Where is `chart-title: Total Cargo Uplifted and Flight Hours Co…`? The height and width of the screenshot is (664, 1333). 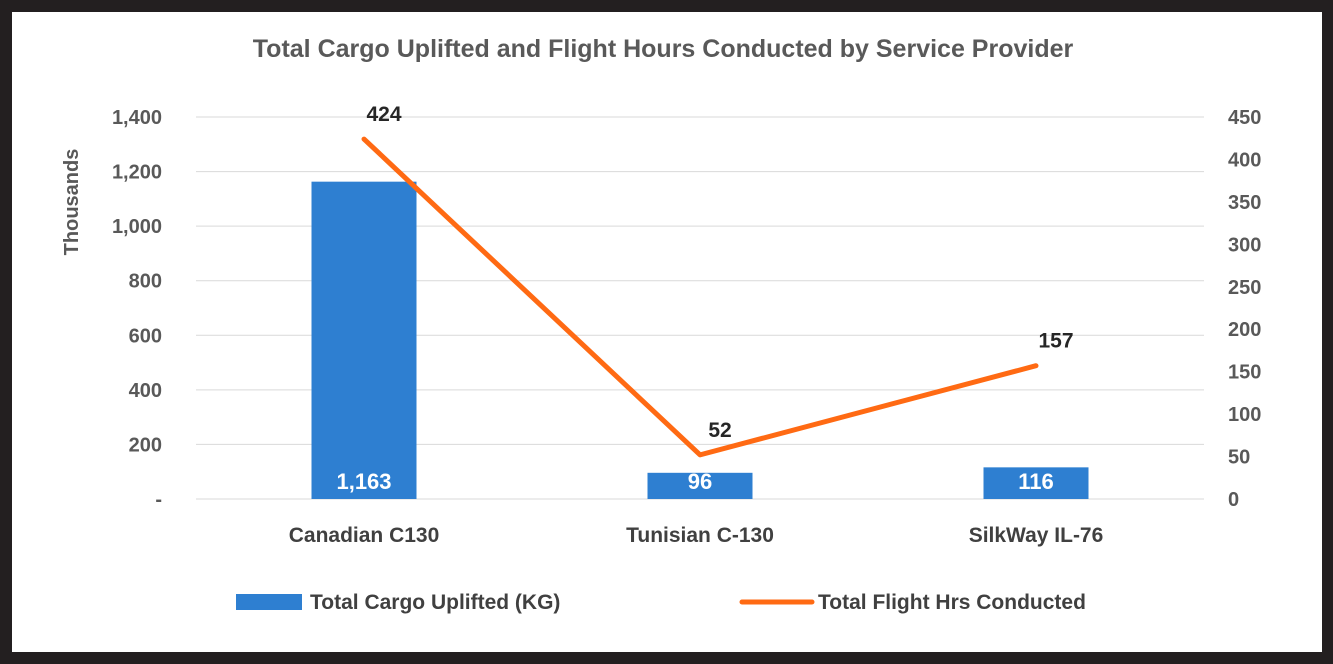 chart-title: Total Cargo Uplifted and Flight Hours Co… is located at coordinates (663, 49).